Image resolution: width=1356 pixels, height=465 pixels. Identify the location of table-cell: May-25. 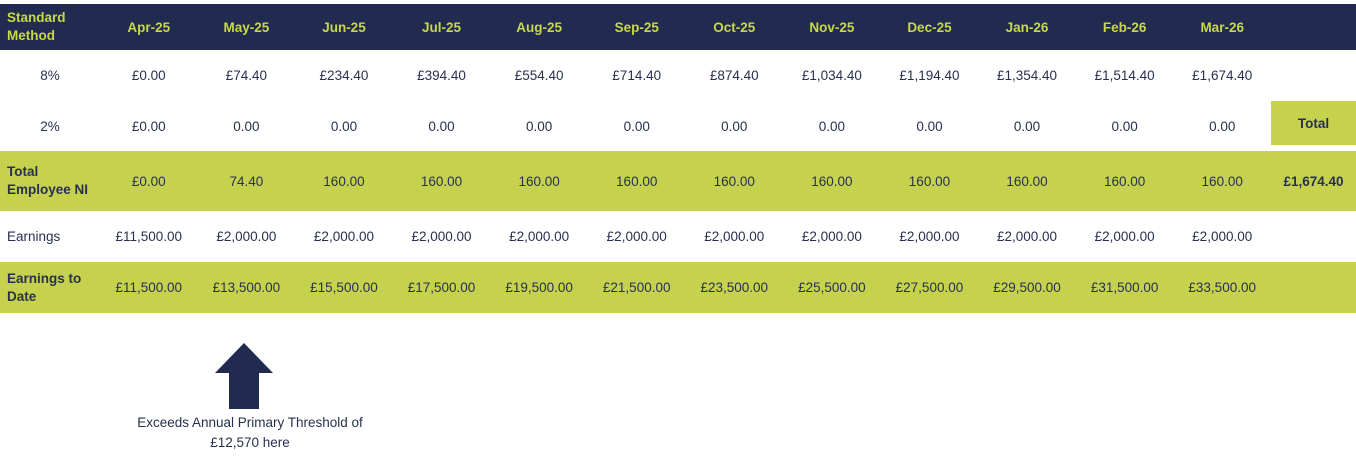
(246, 27).